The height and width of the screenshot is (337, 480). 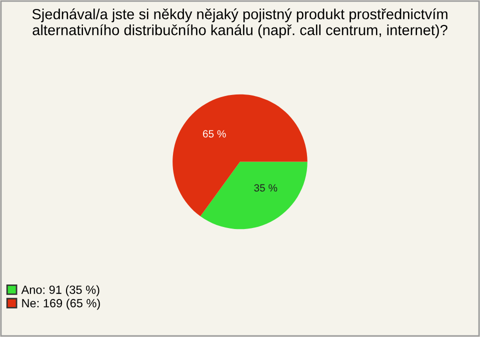 What do you see at coordinates (240, 23) in the screenshot?
I see `chart-title: Sjednával/a jste si někdy nějaký pojistný produkt prostřednictvím alternativního distribučního kanálu (např. call centrum, internet)?` at bounding box center [240, 23].